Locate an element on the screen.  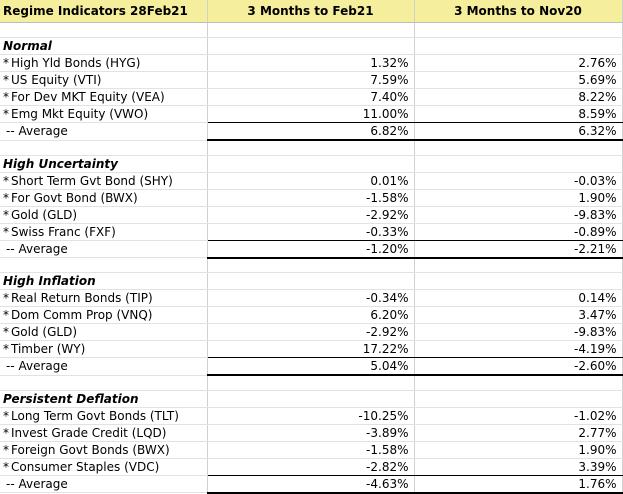
nov20-value-cell: -1.02% is located at coordinates (518, 416).